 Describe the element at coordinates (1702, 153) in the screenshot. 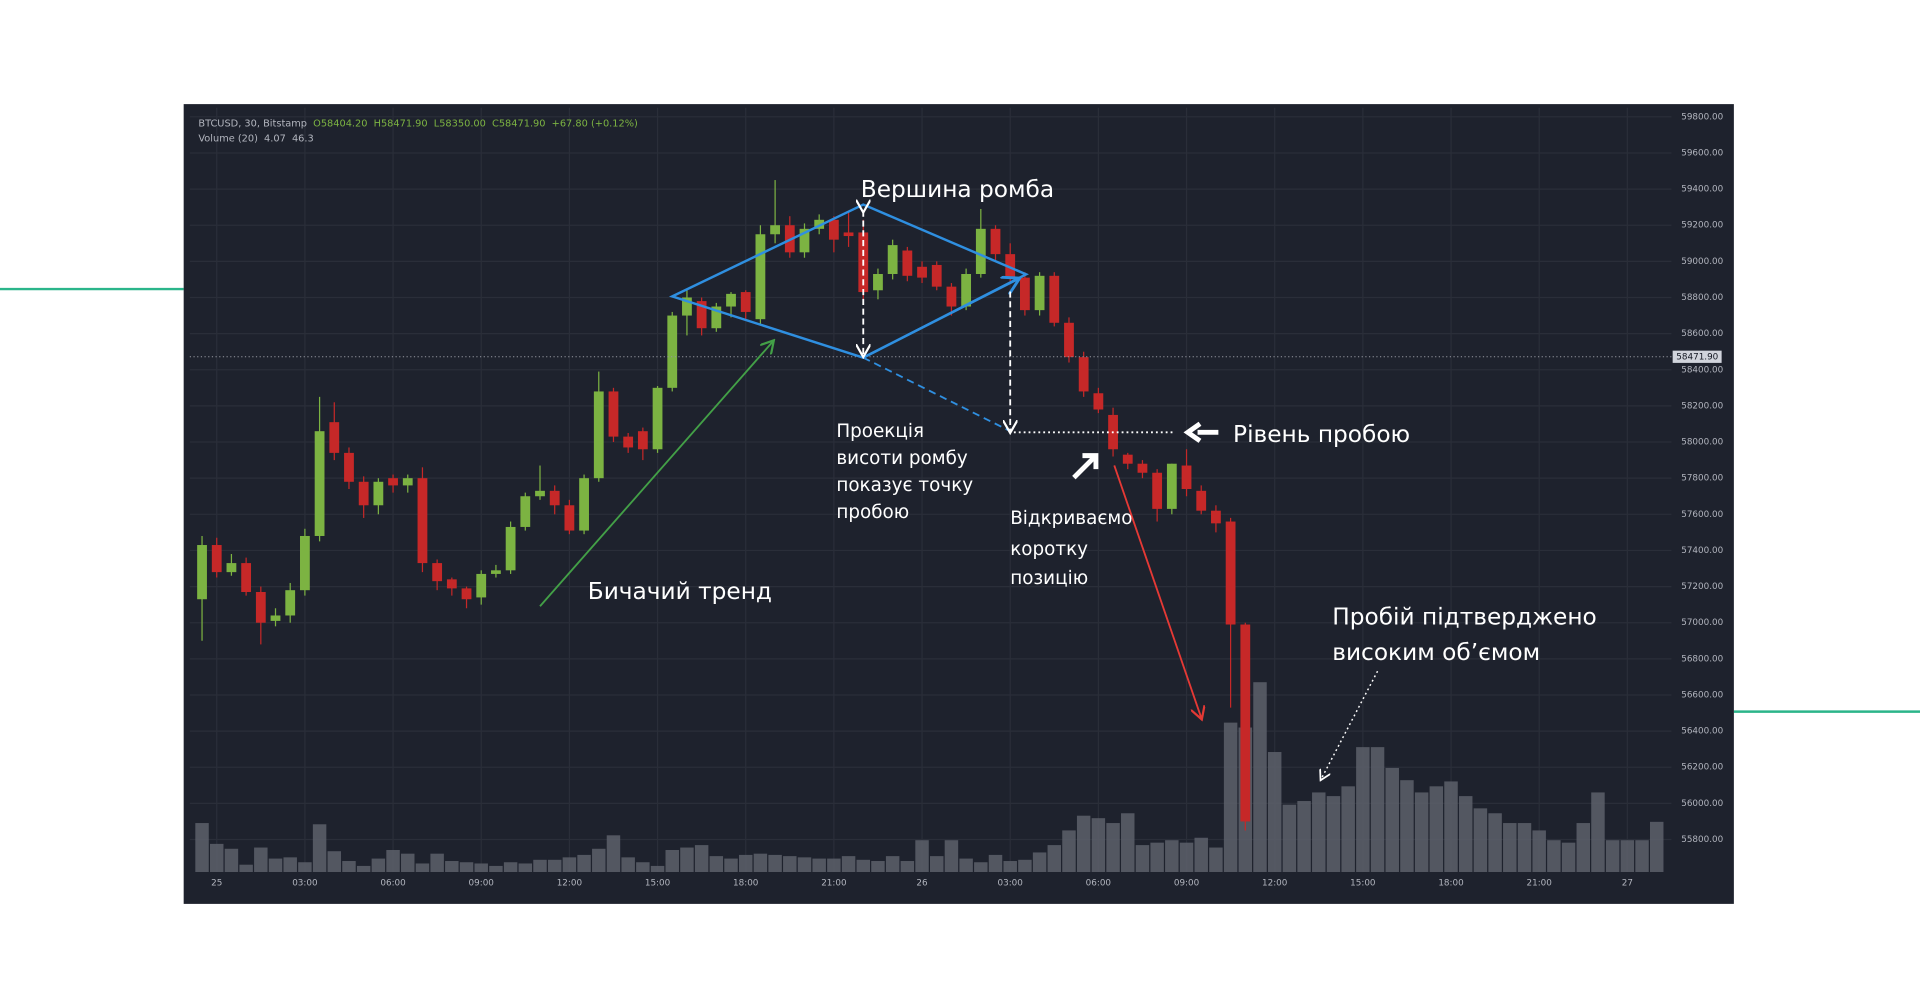

I see `y-tick-label: 59600.00` at that location.